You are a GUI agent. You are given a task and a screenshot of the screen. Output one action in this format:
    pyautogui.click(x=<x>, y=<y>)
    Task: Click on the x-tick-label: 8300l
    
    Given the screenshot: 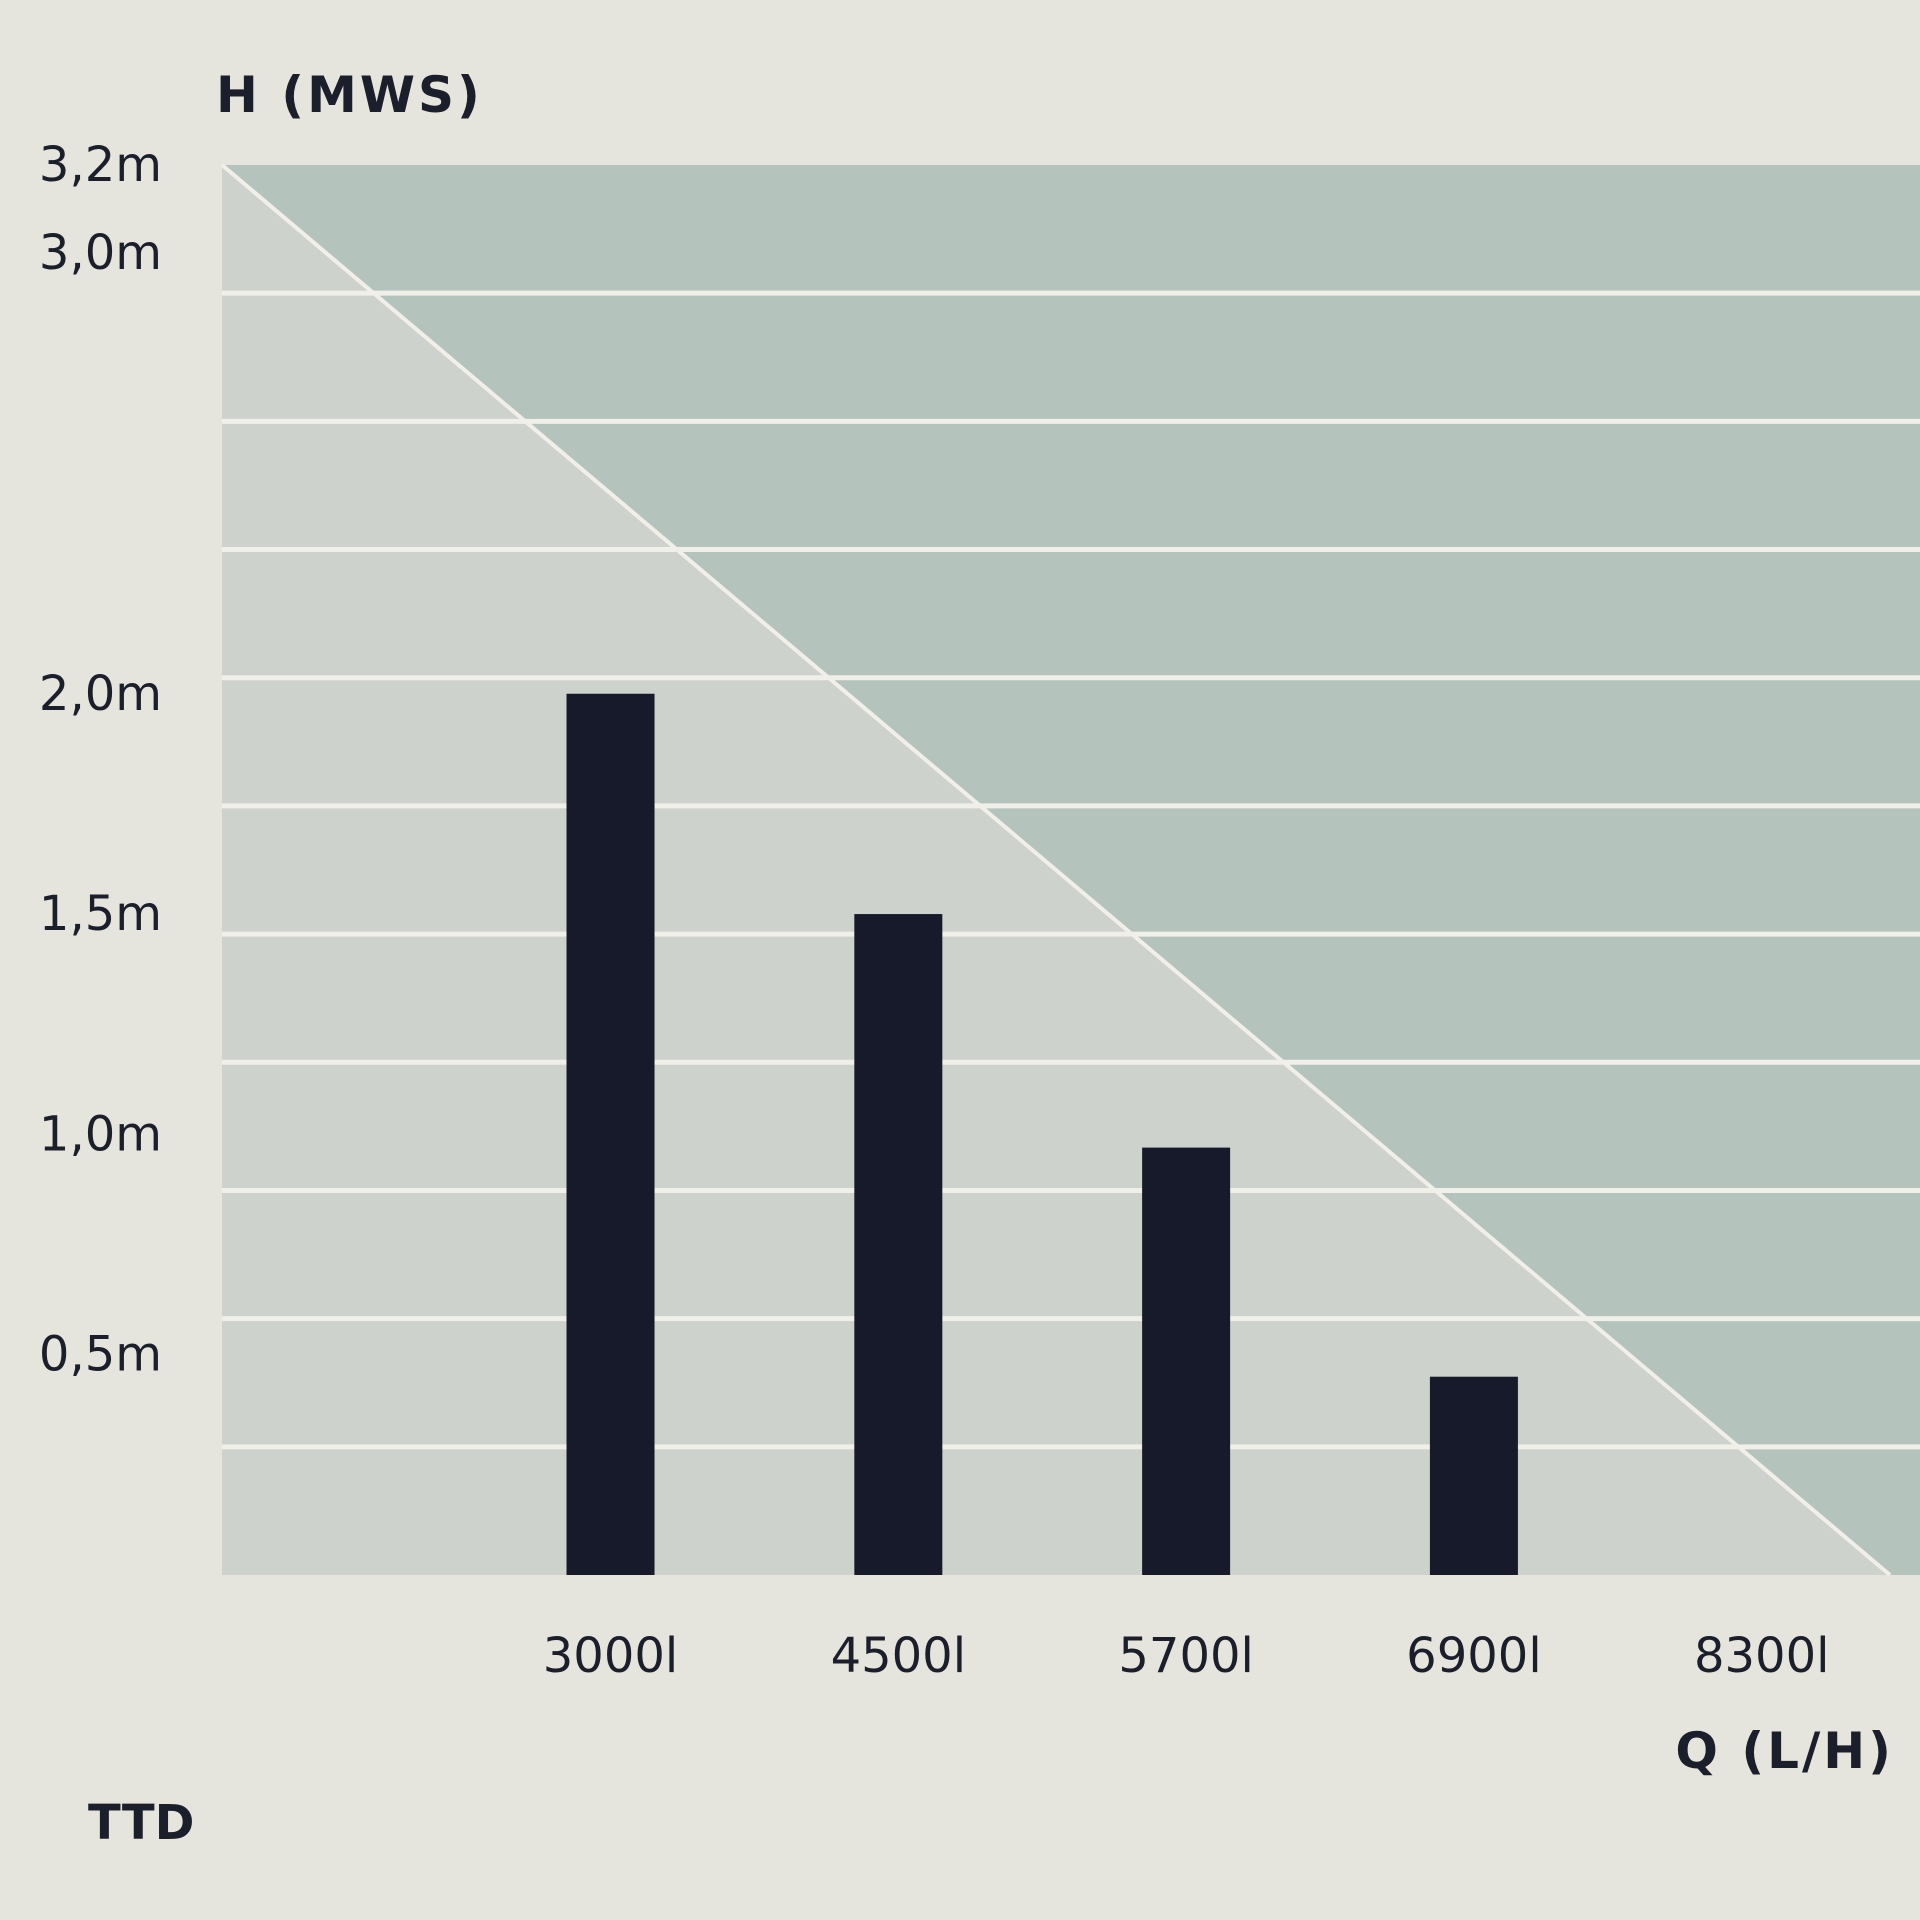 What is the action you would take?
    pyautogui.click(x=1762, y=1656)
    